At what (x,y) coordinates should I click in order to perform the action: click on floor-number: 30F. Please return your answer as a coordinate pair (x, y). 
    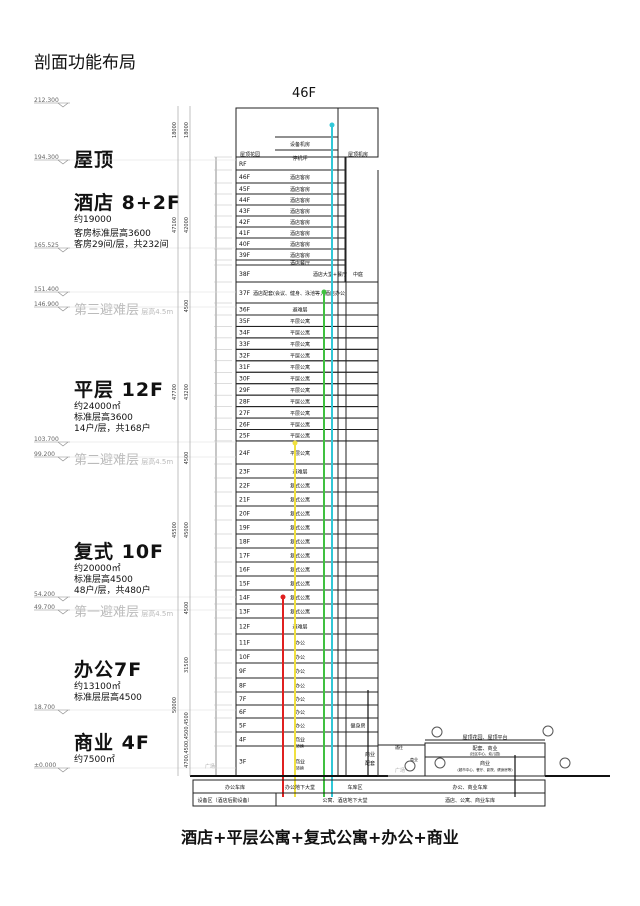
    Looking at the image, I should click on (245, 378).